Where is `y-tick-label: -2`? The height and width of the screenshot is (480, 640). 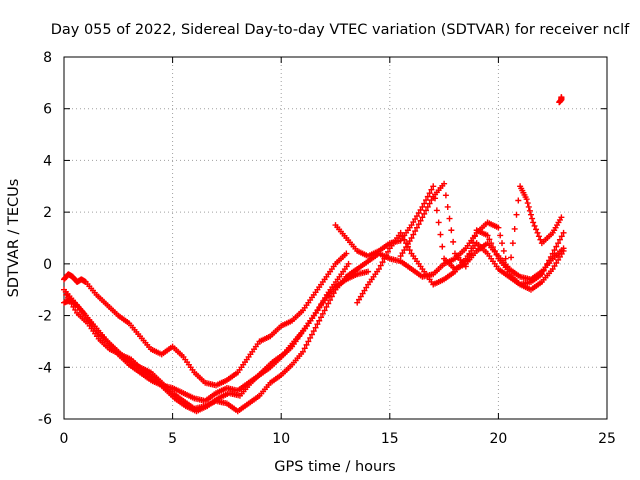 y-tick-label: -2 is located at coordinates (45, 317).